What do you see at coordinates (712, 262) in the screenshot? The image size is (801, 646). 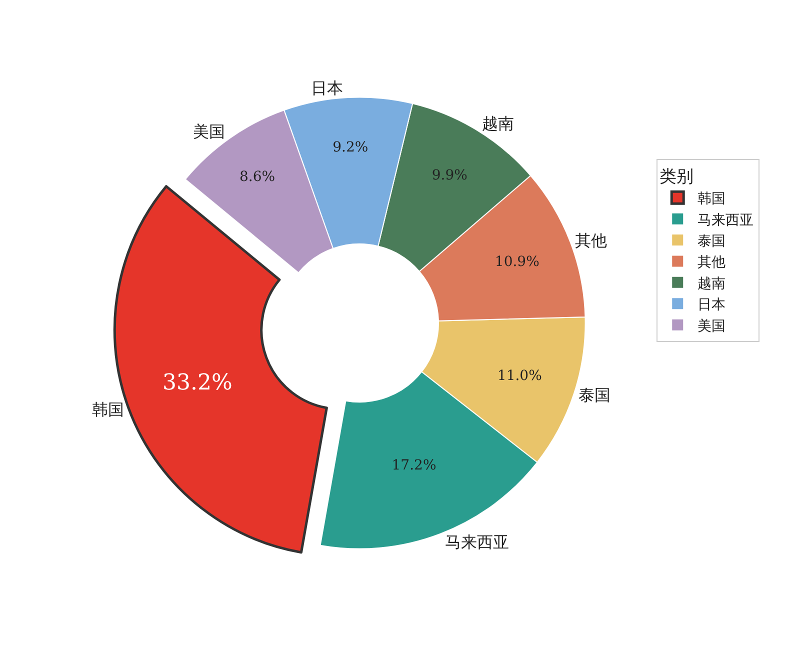 I see `legend-label: 其他` at bounding box center [712, 262].